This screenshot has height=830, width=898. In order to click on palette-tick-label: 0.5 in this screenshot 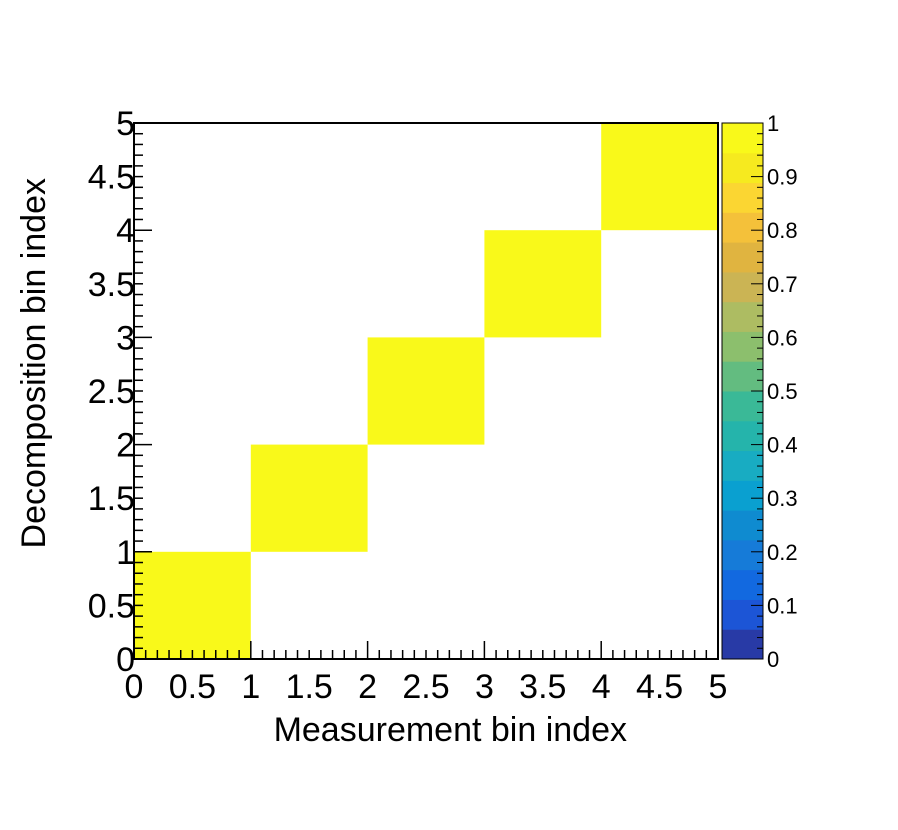, I will do `click(782, 391)`.